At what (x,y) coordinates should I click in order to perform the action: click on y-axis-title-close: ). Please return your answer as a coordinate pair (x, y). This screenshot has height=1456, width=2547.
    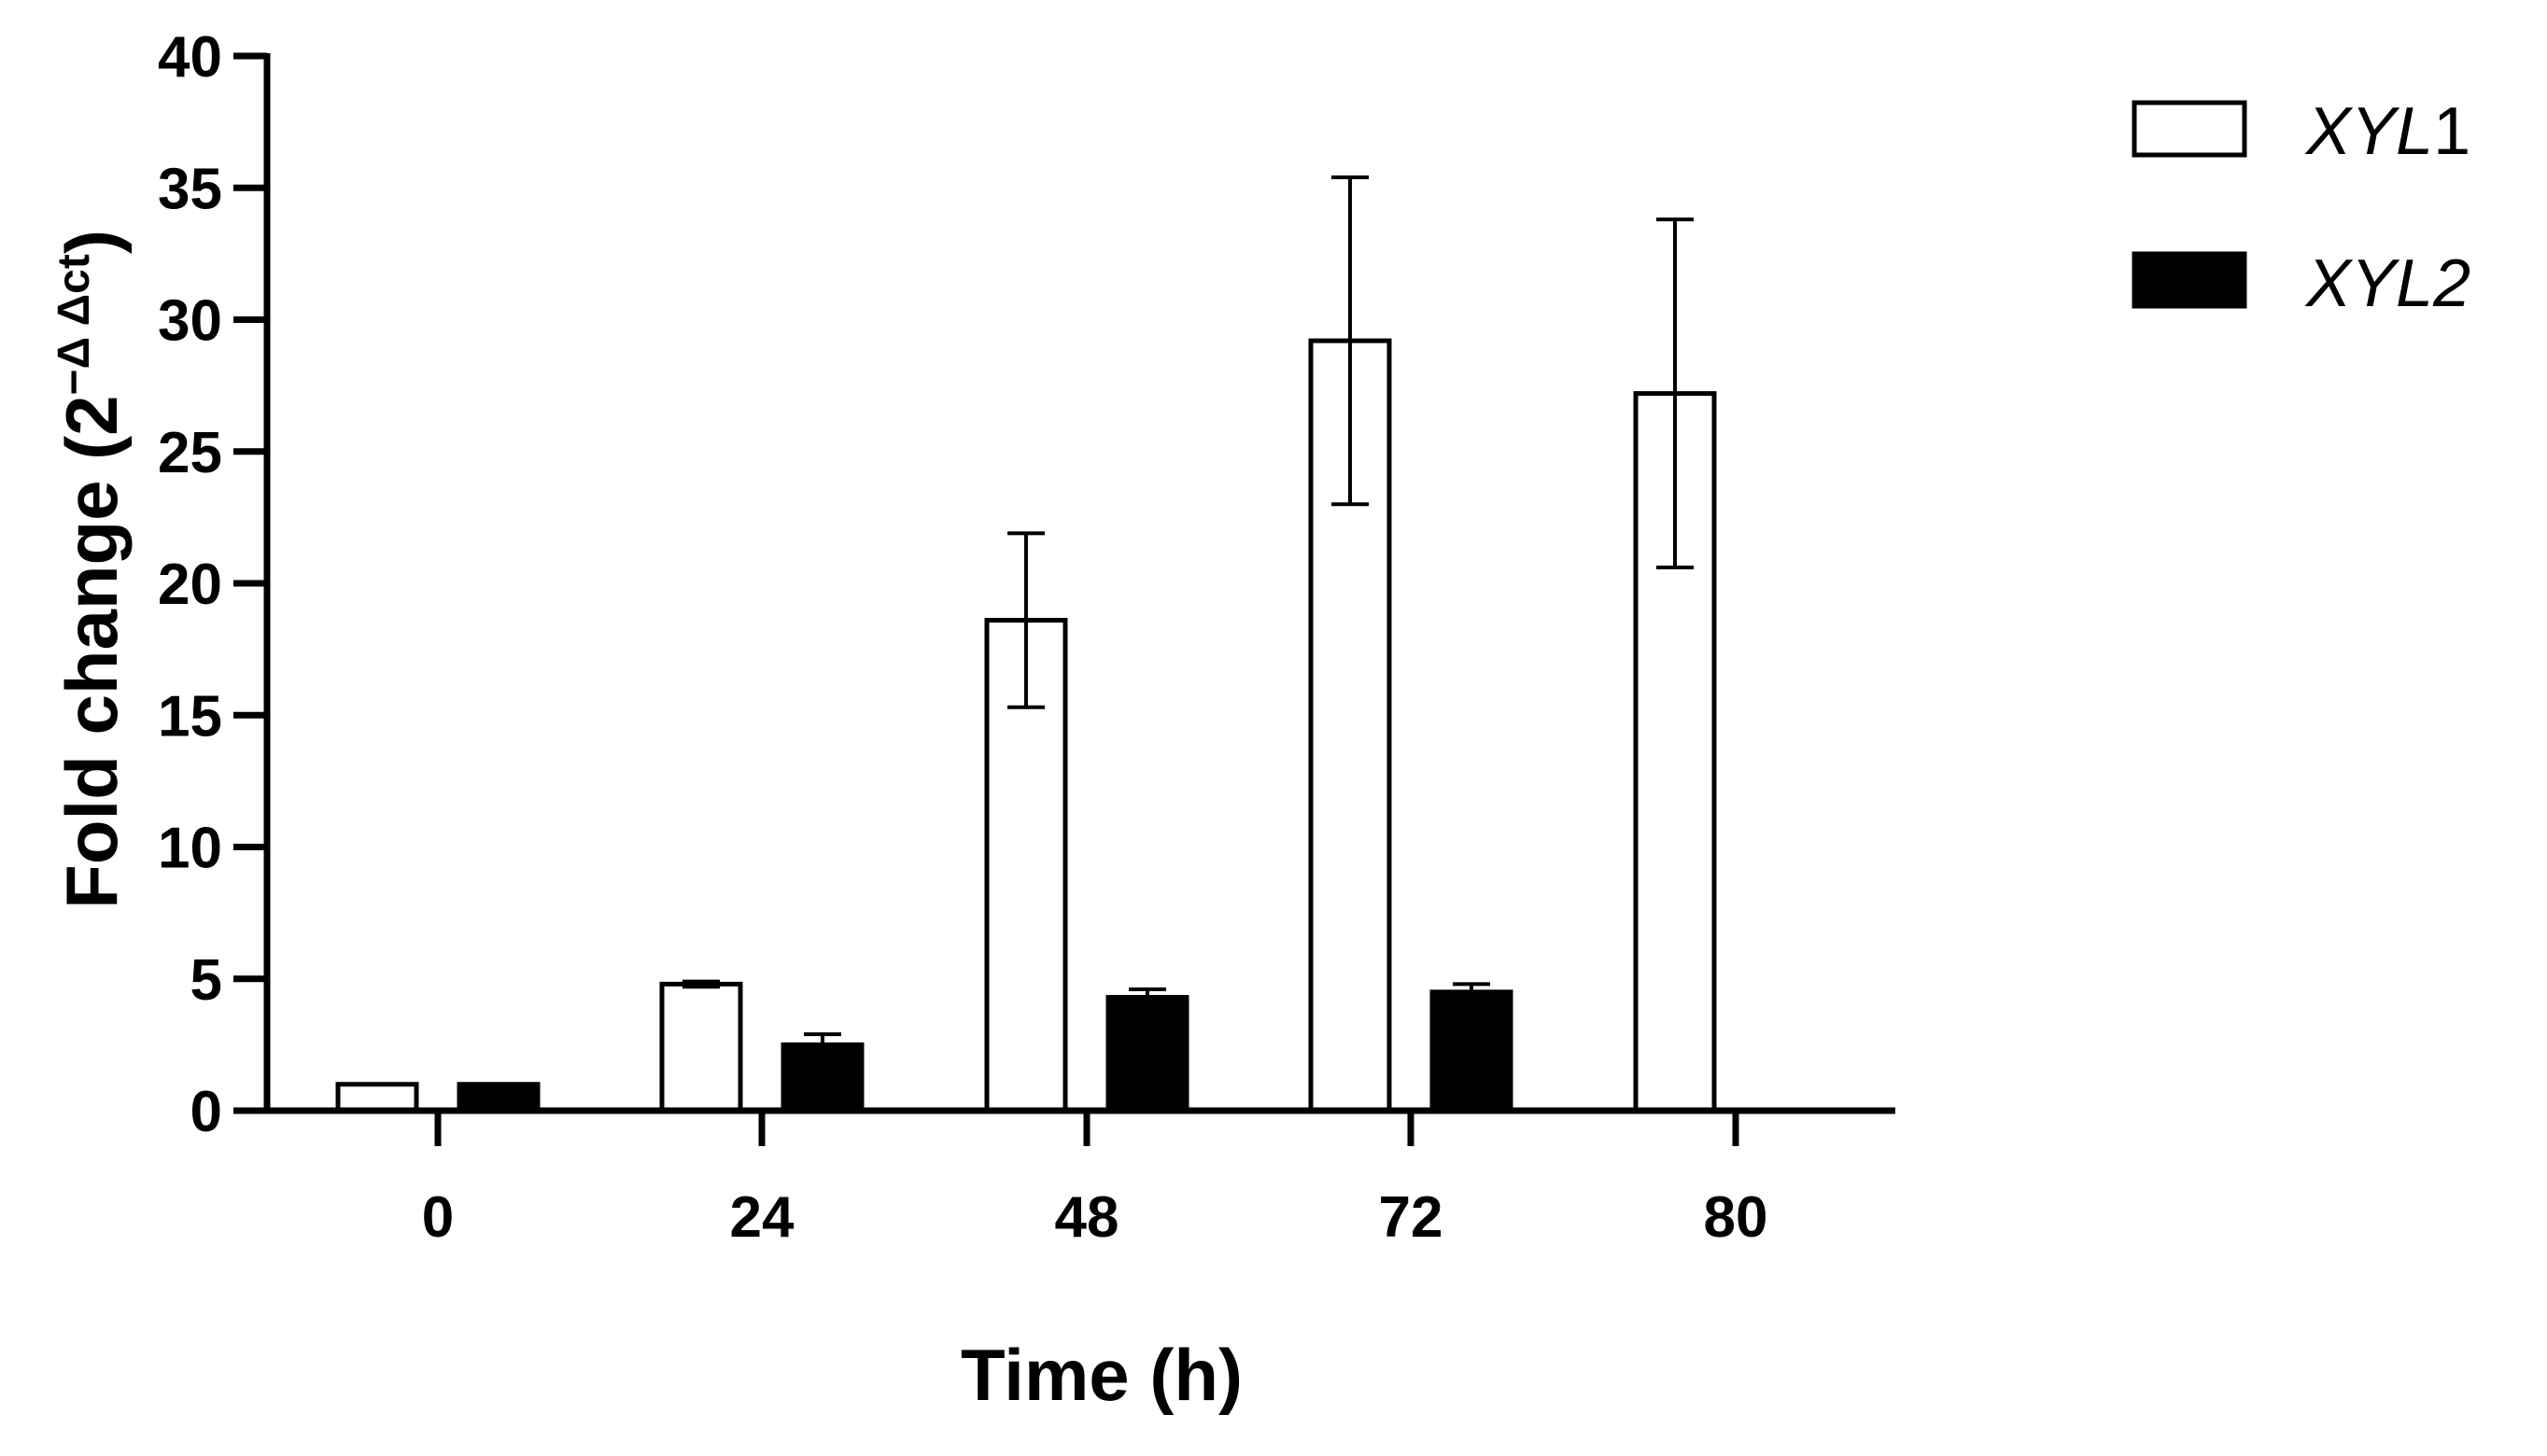
    Looking at the image, I should click on (91, 242).